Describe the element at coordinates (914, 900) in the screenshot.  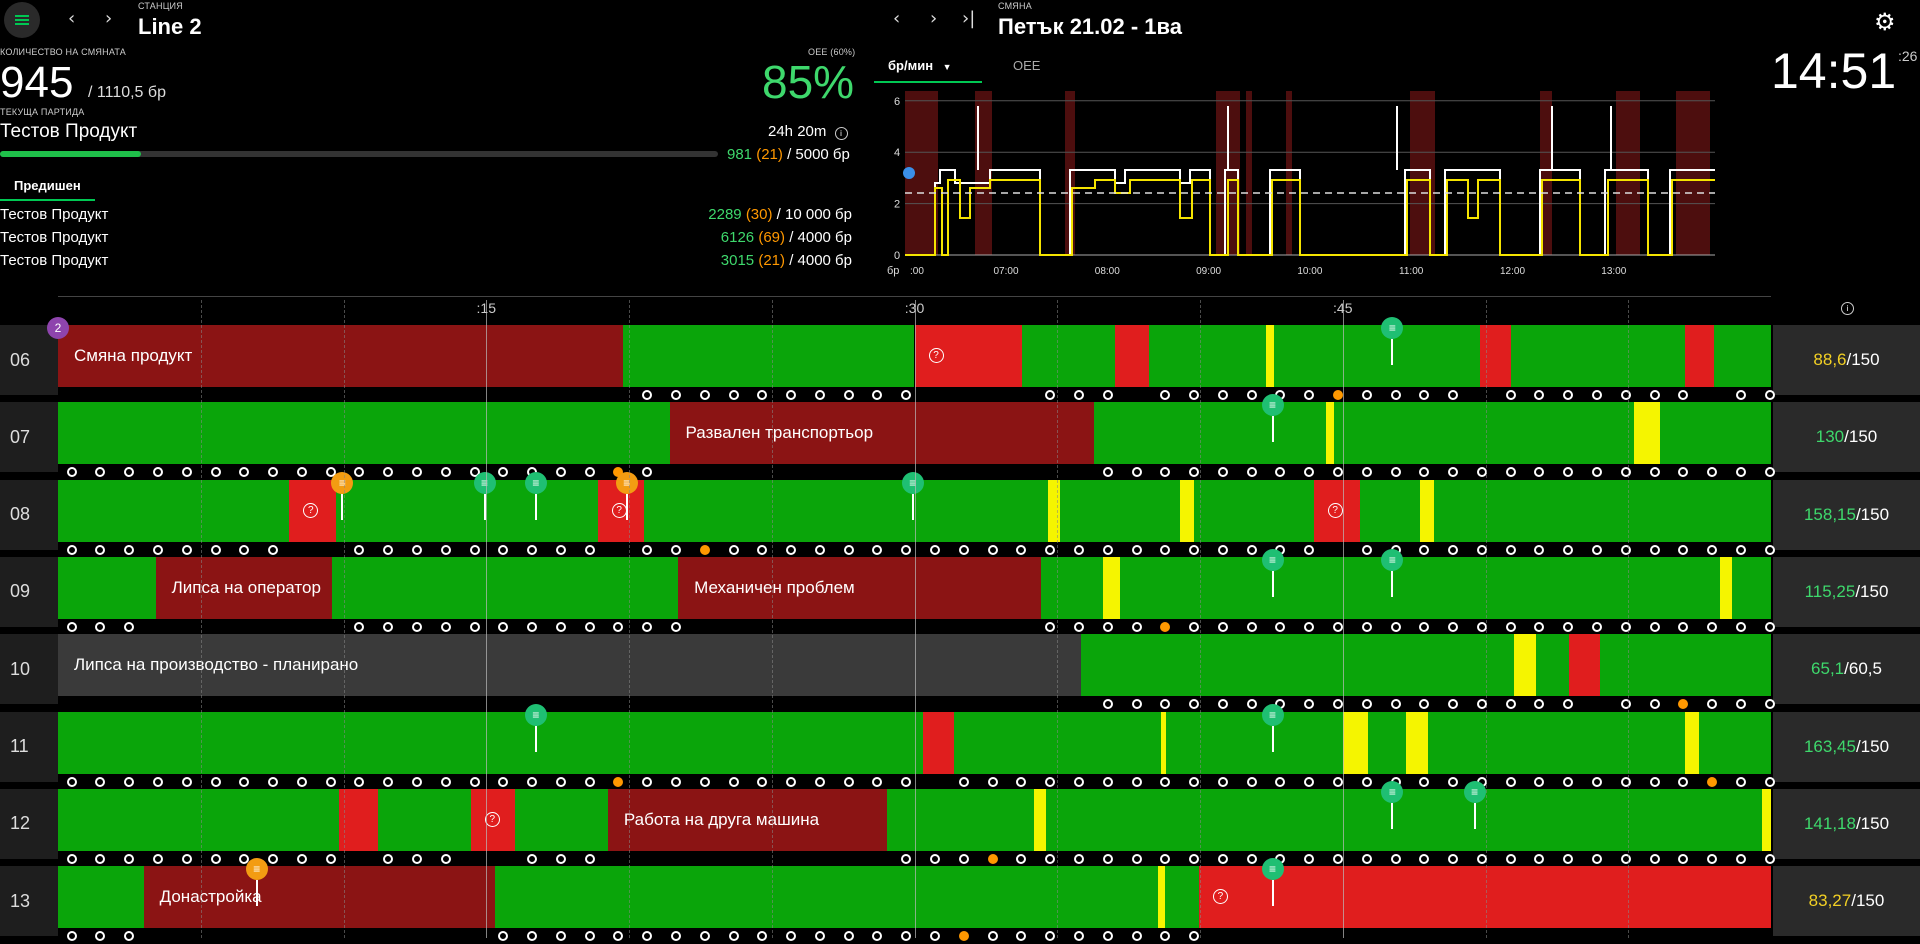
I see `timeline-lane: Донастройка? ≡ ≡` at that location.